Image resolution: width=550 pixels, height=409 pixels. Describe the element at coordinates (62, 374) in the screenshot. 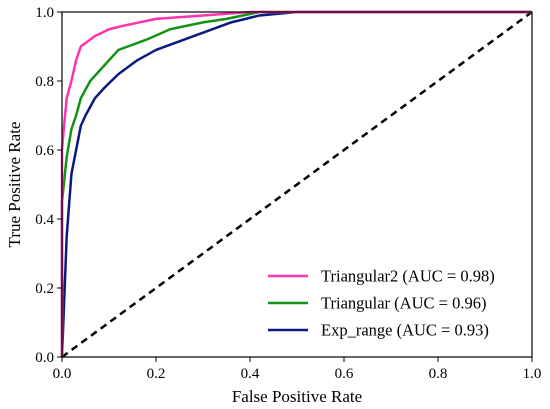

I see `x-tick-label: 0.0` at that location.